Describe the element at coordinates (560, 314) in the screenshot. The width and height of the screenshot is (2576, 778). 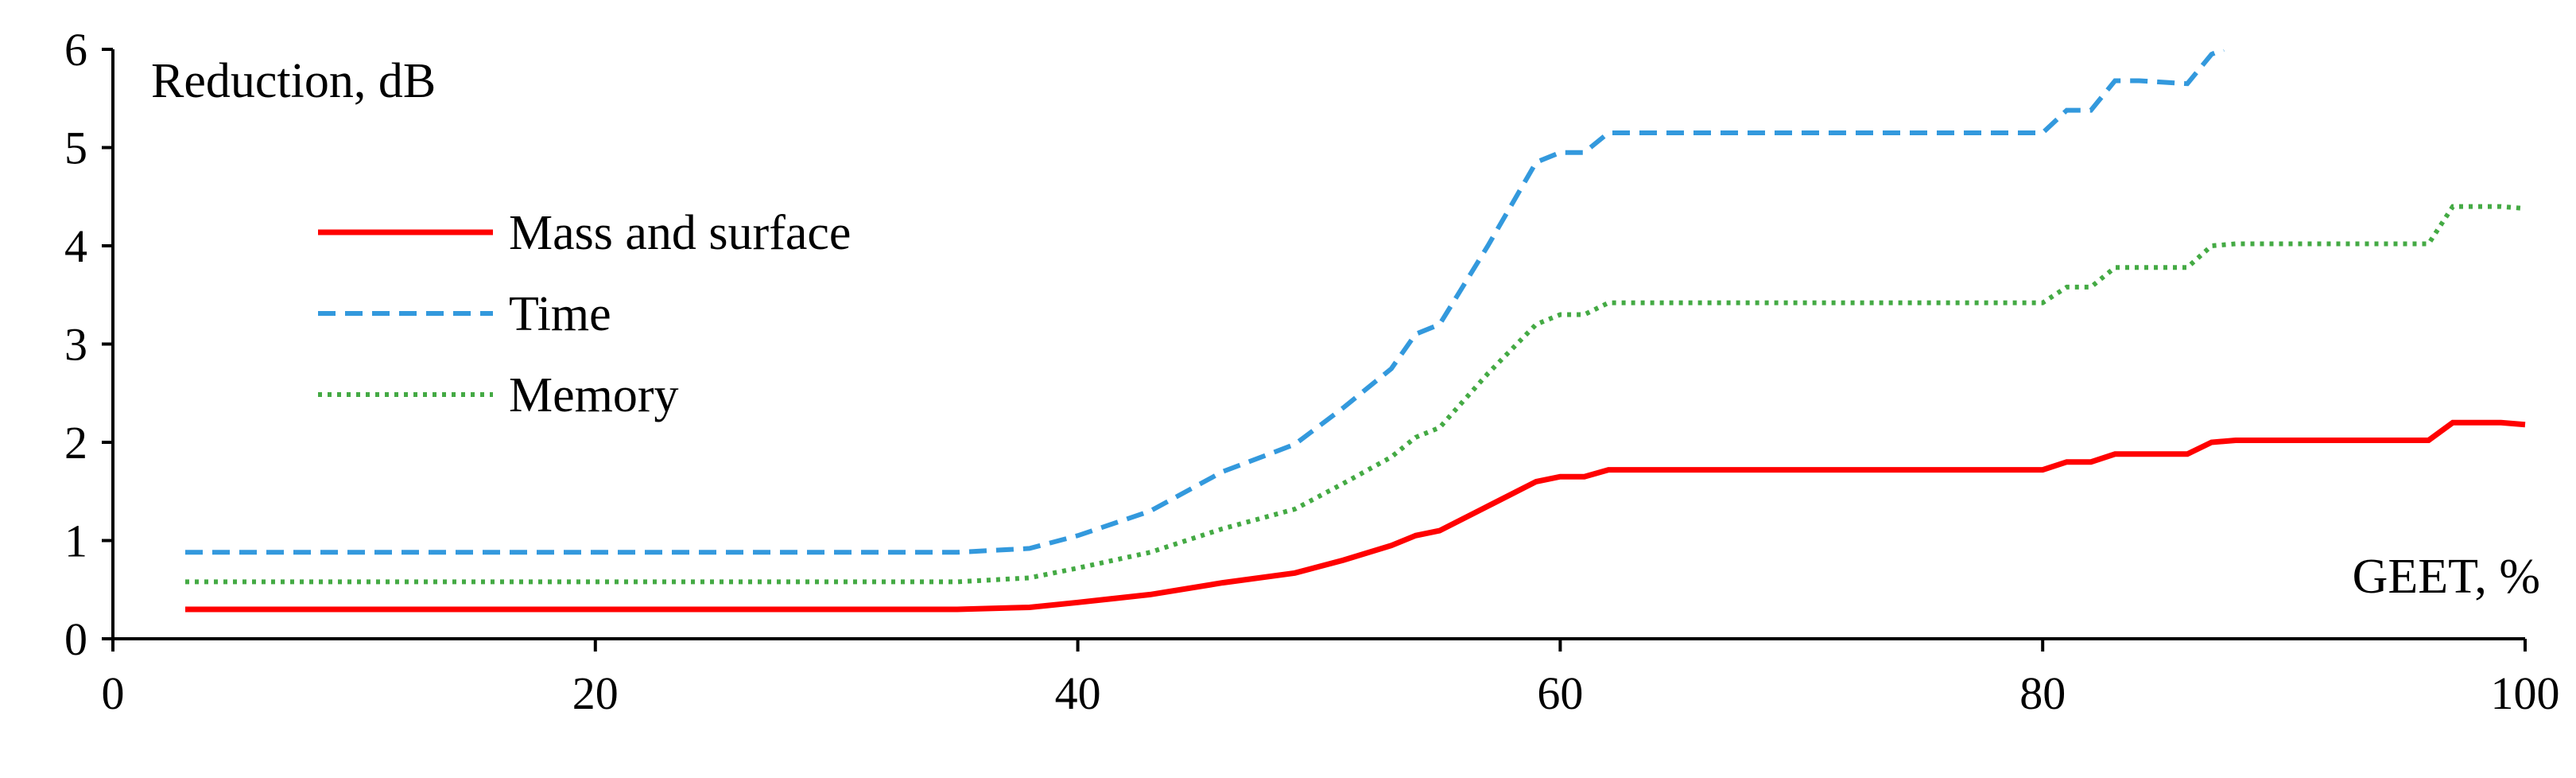
I see `legend-label-1: Time` at that location.